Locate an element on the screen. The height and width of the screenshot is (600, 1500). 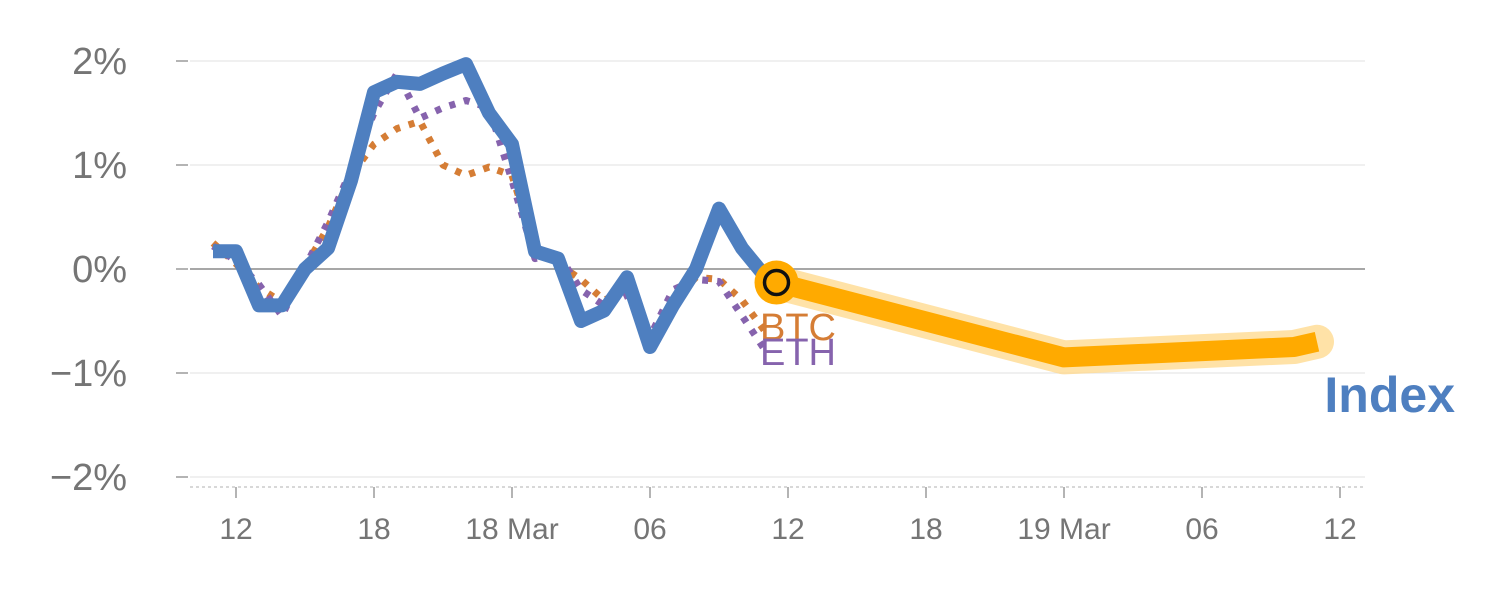
btc-series-label: BTC is located at coordinates (798, 328).